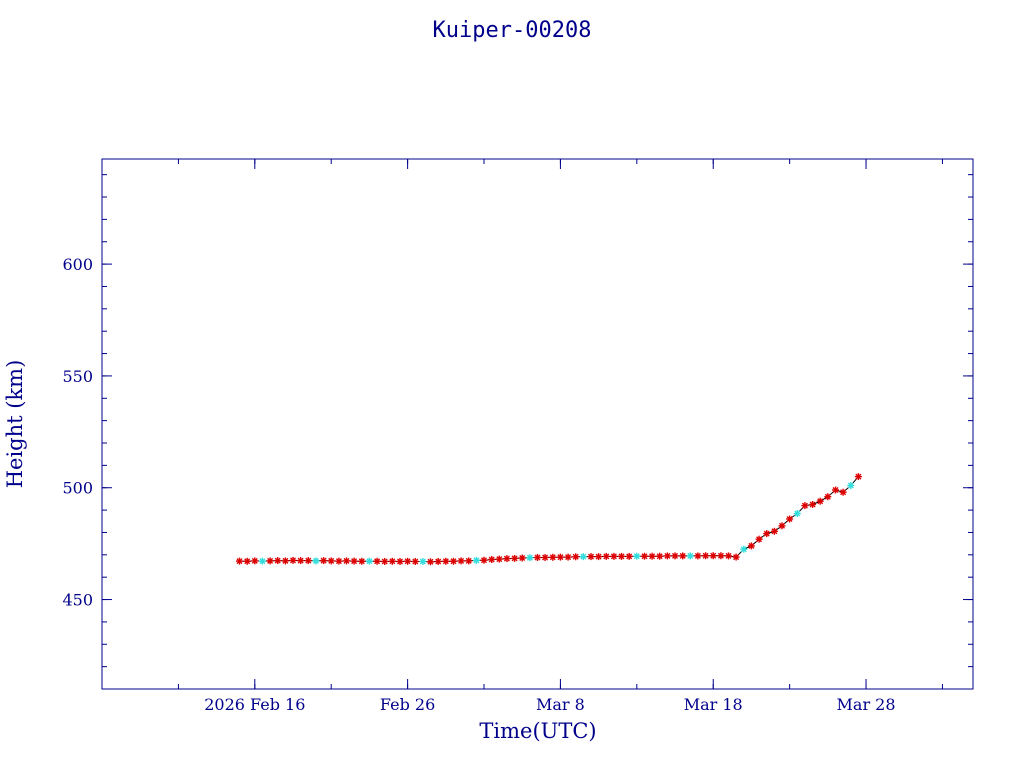  I want to click on x-tick-label: Mar 28, so click(866, 704).